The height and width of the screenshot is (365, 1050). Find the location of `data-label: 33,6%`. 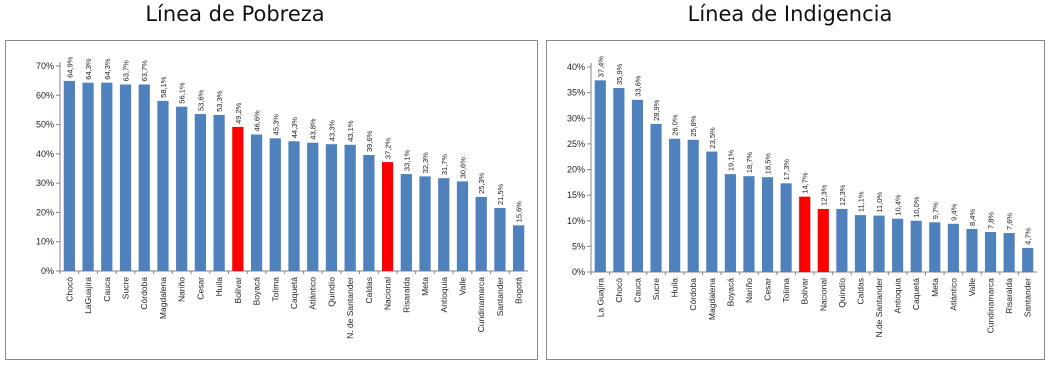

data-label: 33,6% is located at coordinates (637, 86).